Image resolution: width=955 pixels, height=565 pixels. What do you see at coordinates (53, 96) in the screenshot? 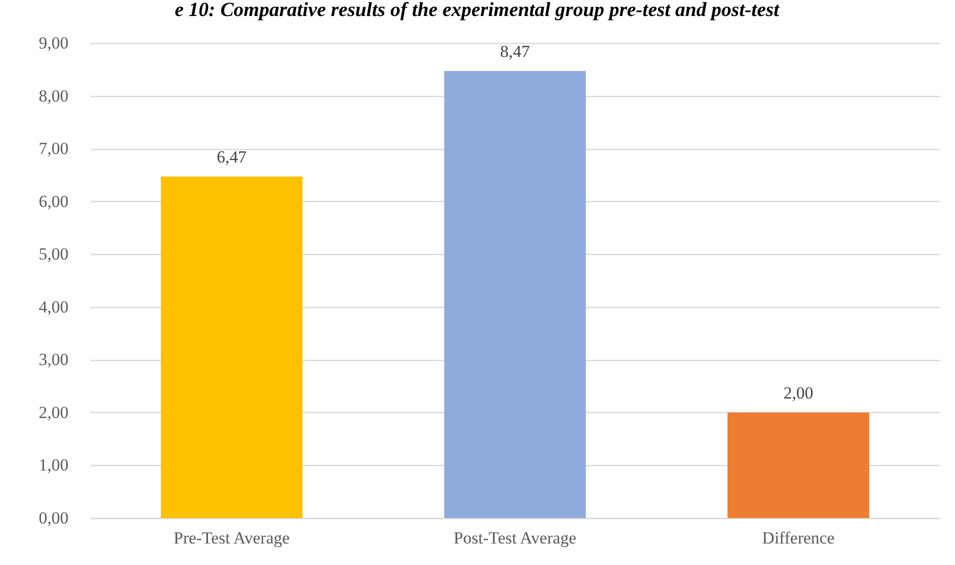
I see `y-tick-label: 8,00` at bounding box center [53, 96].